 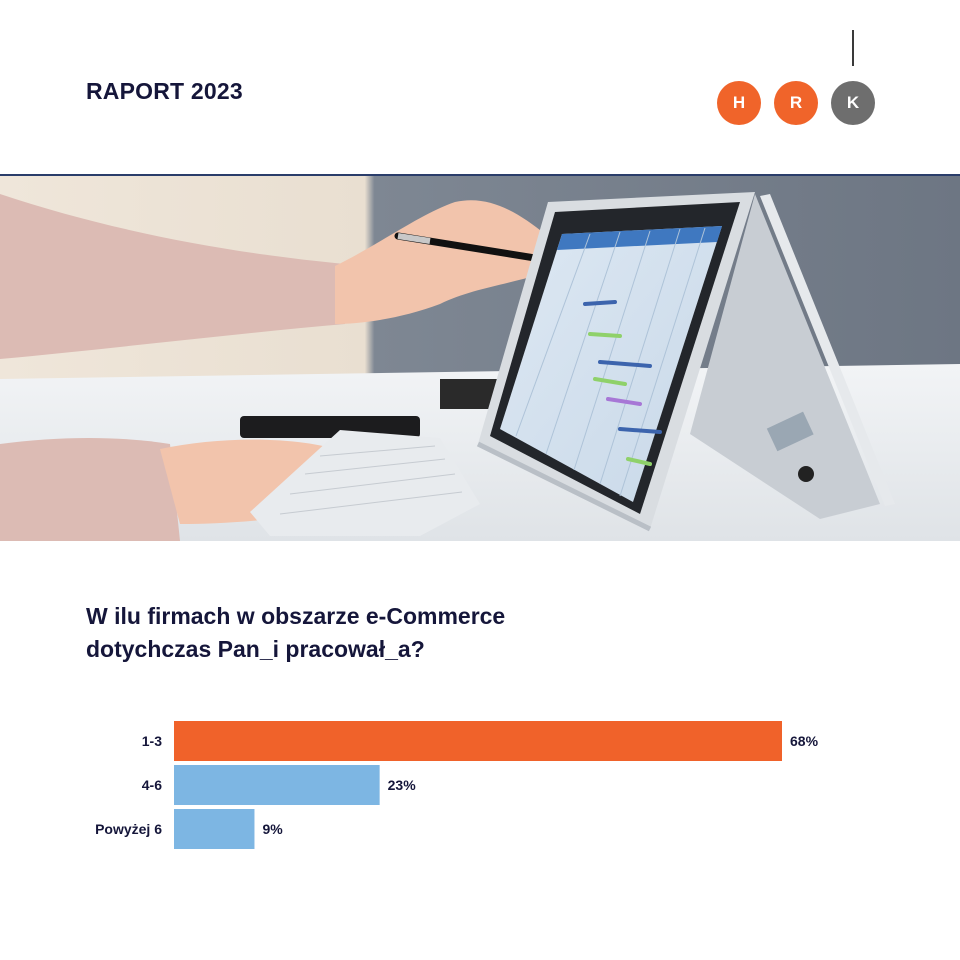 I want to click on category-label: 1-3, so click(x=152, y=741).